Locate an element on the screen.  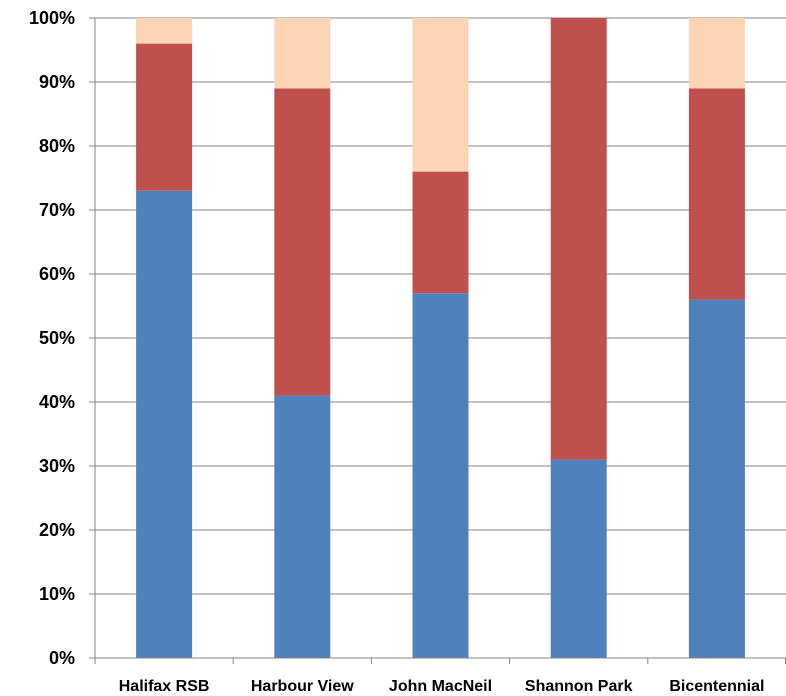
y-tick-label: 50% is located at coordinates (57, 338).